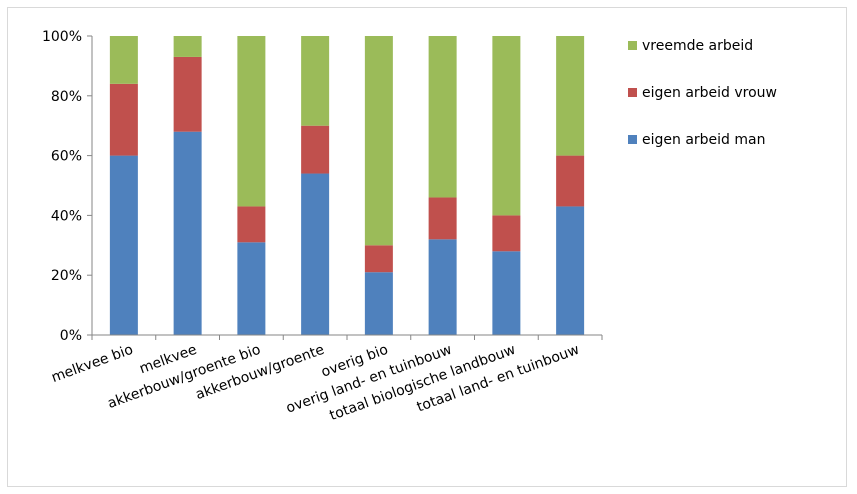 Image resolution: width=857 pixels, height=494 pixels. I want to click on x-category-label: melkvee bio, so click(92, 364).